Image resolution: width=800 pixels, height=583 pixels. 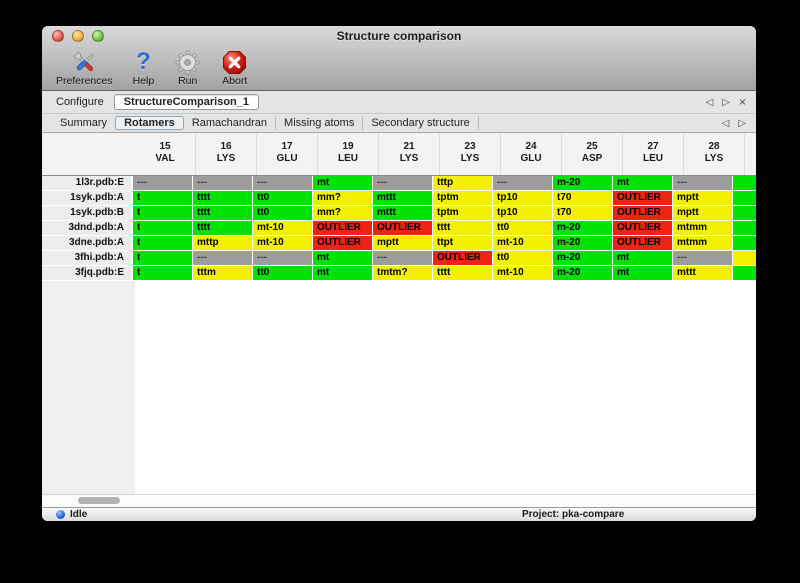 I want to click on horizontal-scrollbar, so click(x=399, y=500).